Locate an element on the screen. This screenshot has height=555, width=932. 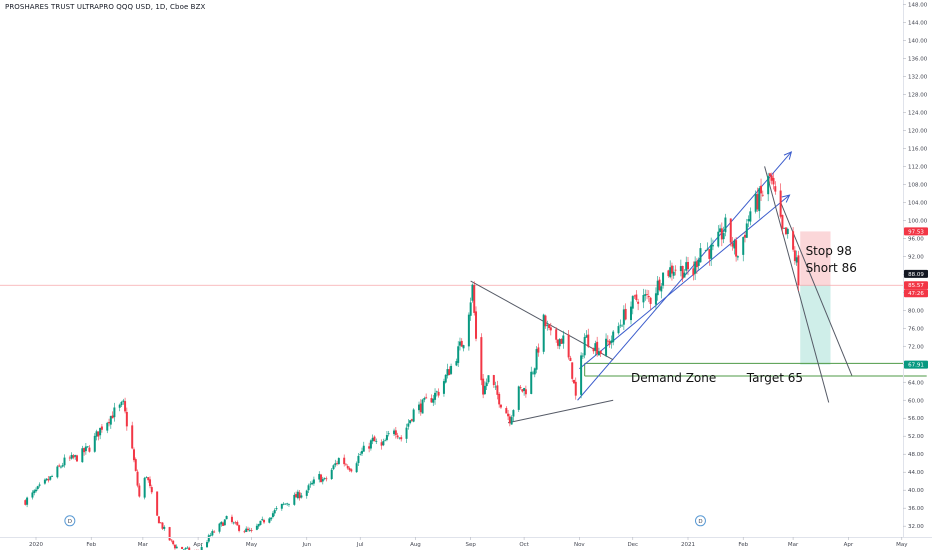
y-tick-label: 32.00 is located at coordinates (916, 527).